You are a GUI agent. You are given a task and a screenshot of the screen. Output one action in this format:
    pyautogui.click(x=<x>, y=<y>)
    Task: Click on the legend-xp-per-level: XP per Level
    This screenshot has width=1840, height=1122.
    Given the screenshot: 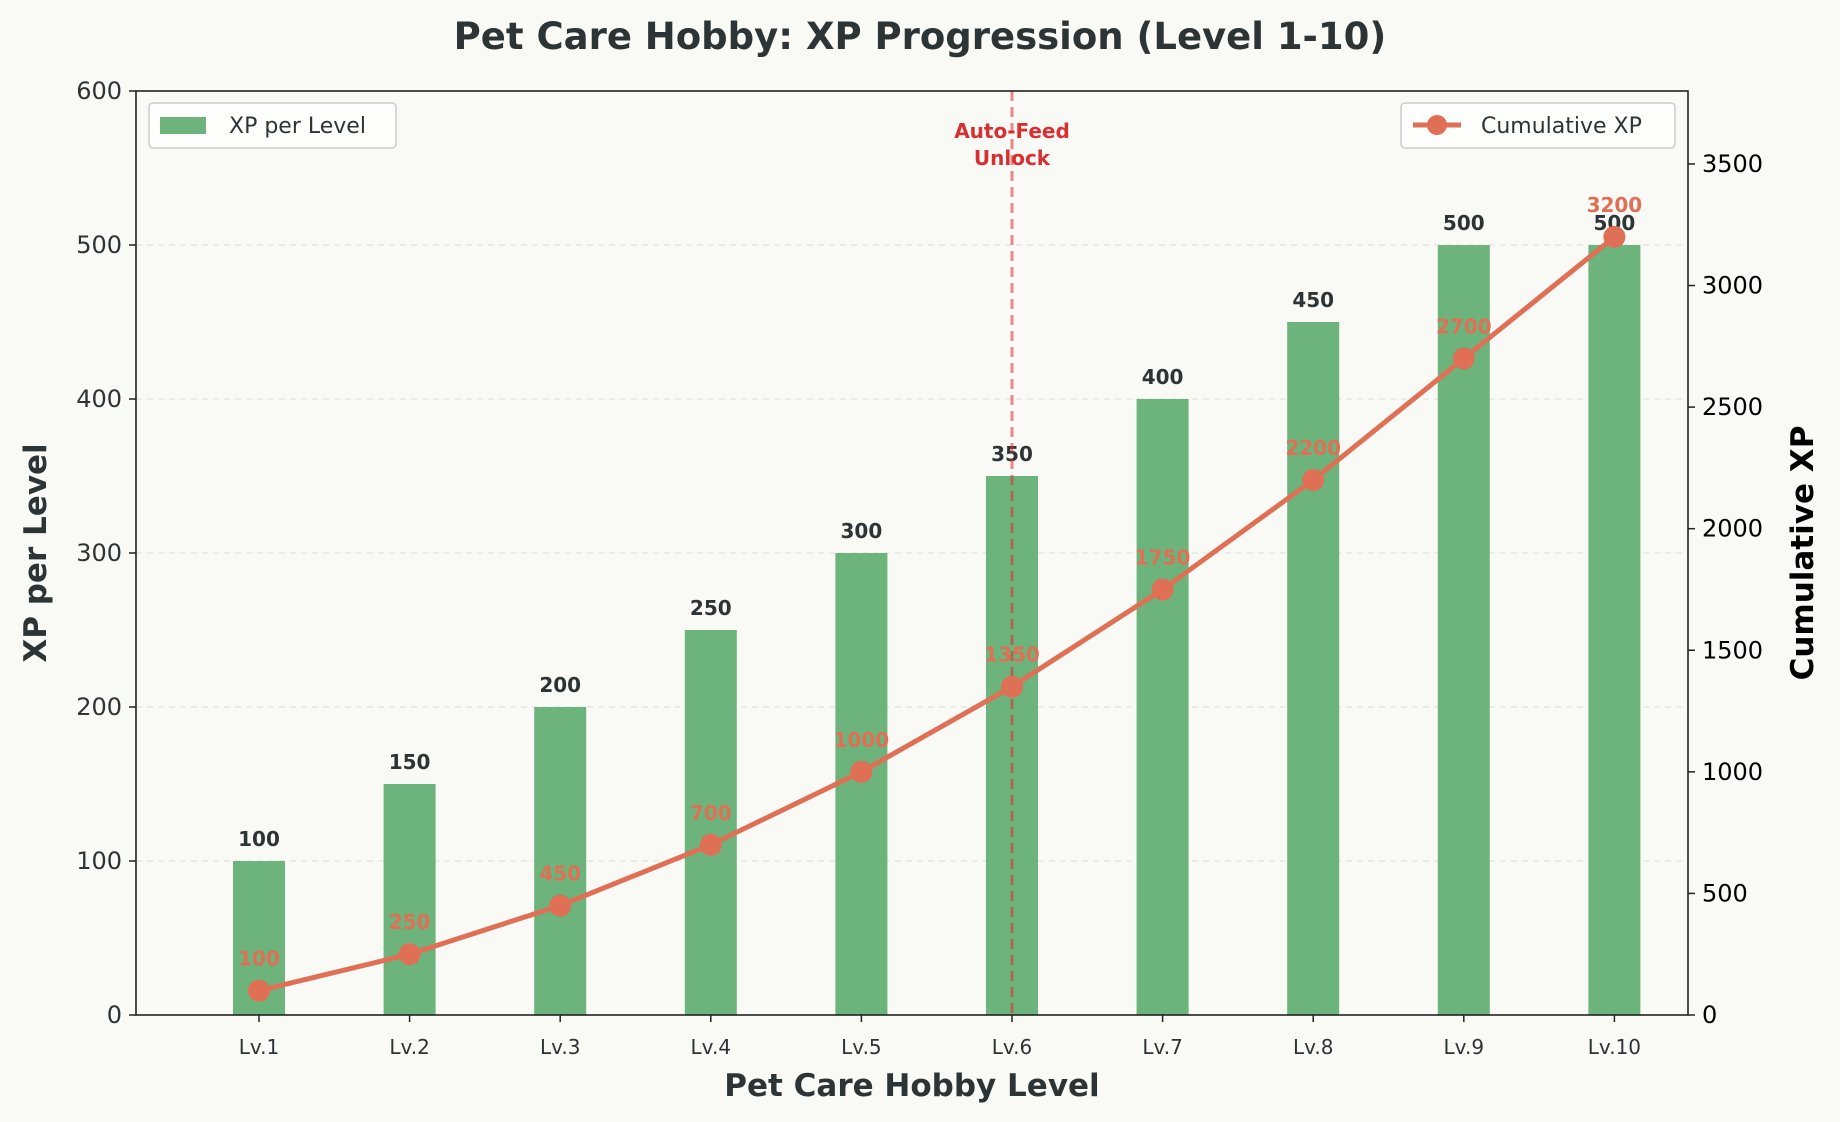 What is the action you would take?
    pyautogui.click(x=272, y=125)
    